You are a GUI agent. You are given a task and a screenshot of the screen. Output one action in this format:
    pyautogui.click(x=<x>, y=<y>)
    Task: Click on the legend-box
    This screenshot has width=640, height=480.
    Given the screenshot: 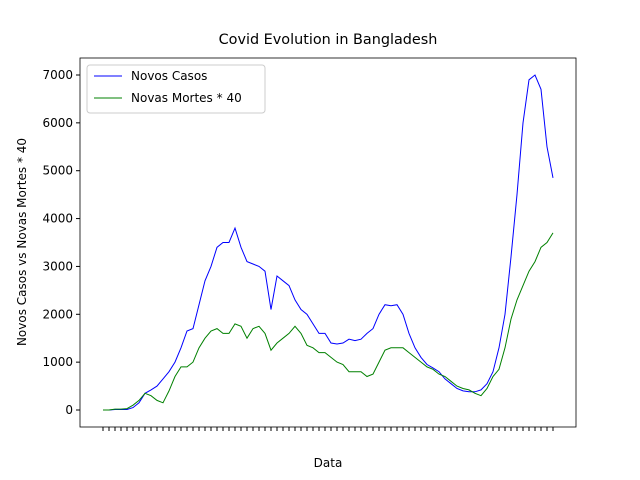 What is the action you would take?
    pyautogui.click(x=176, y=89)
    